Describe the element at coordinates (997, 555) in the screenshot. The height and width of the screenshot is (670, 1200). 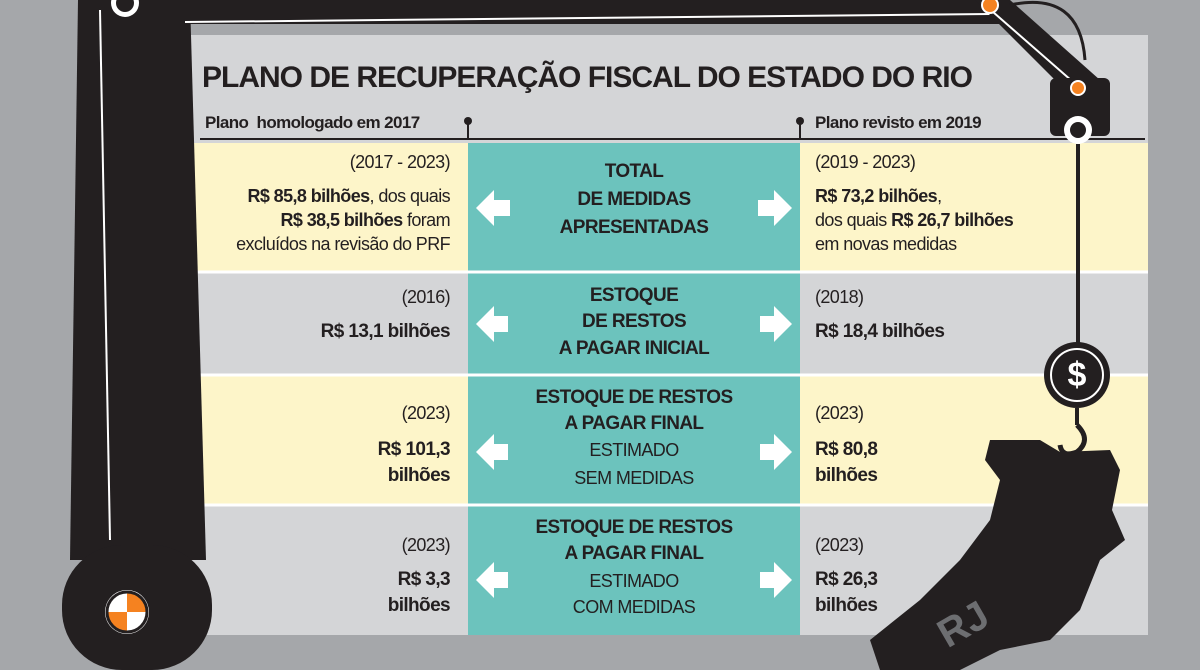
I see `map` at that location.